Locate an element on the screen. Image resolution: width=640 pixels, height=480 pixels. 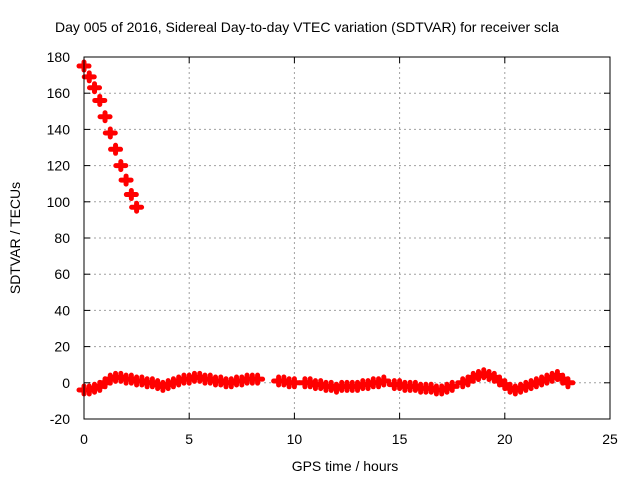
y-tick-label: 20 is located at coordinates (62, 347).